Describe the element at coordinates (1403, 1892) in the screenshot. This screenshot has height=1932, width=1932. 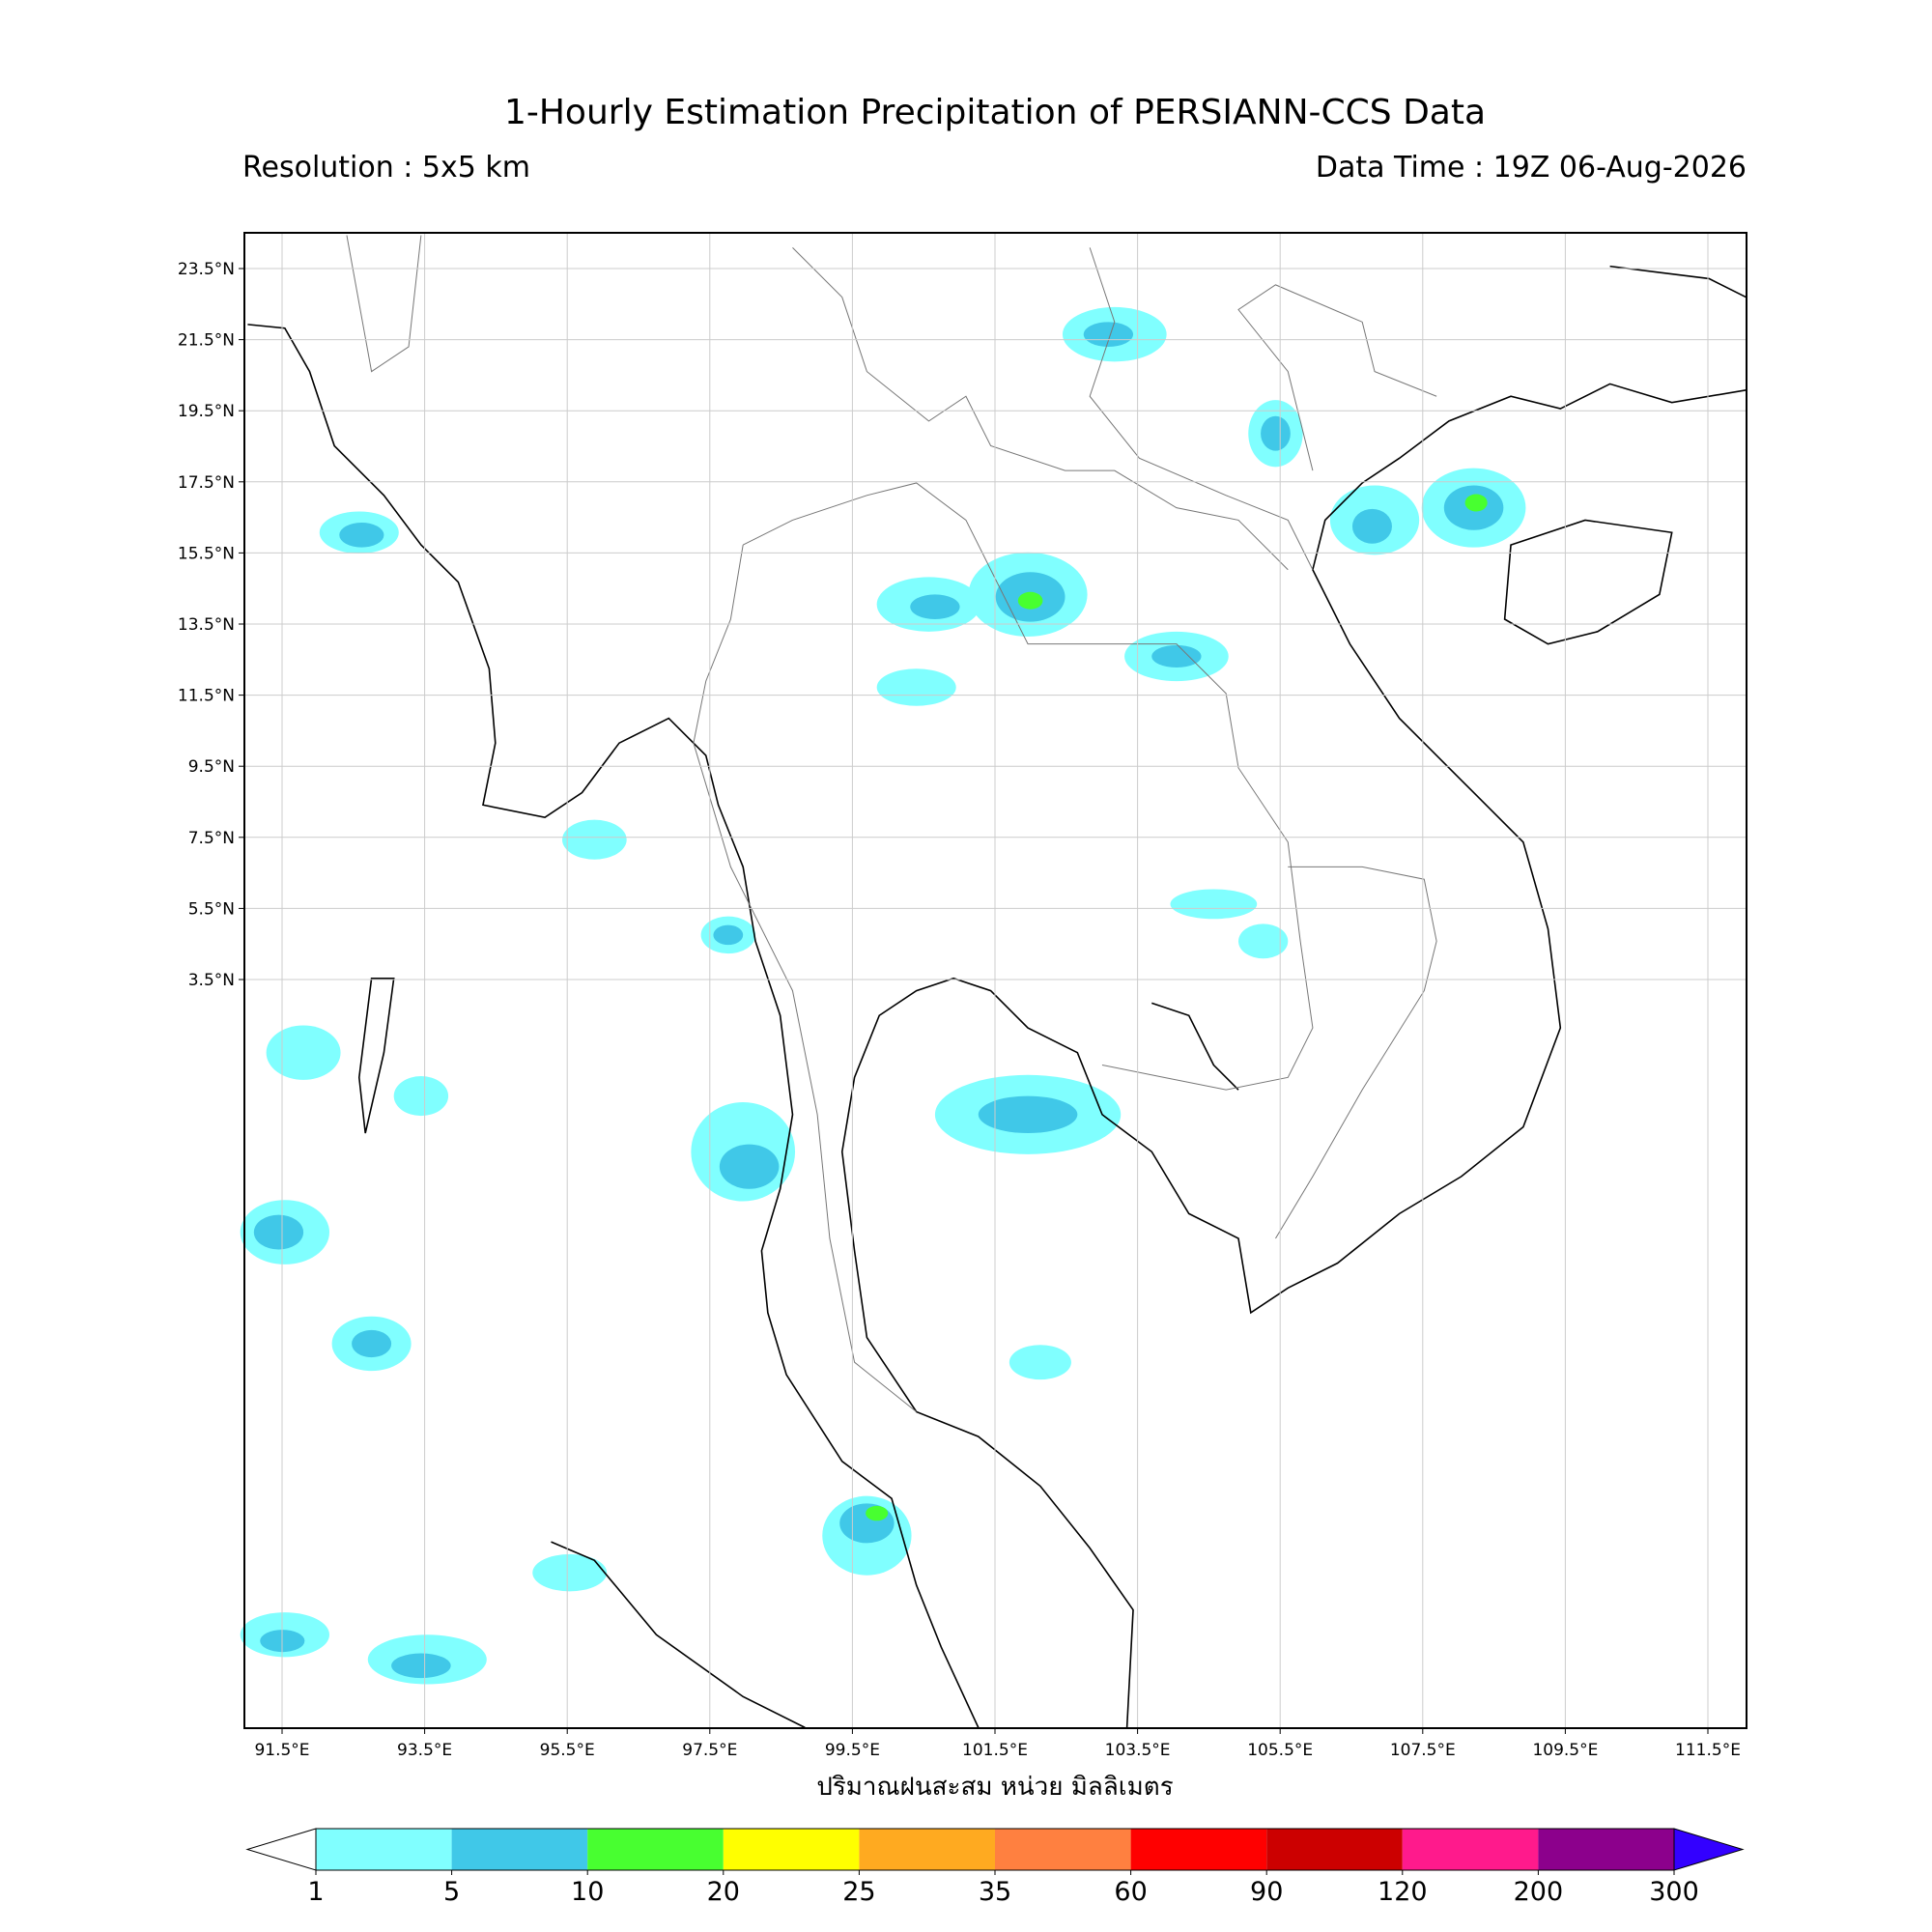
I see `colorbar-label: 120` at that location.